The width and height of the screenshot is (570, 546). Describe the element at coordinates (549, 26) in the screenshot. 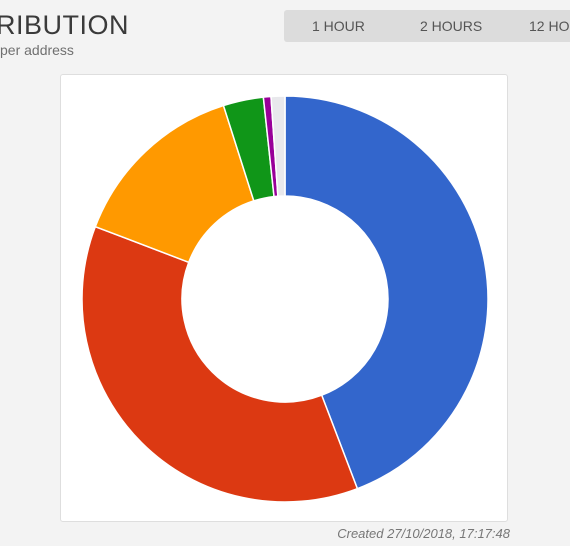

I see `tab-12-hours: 12 HO` at that location.